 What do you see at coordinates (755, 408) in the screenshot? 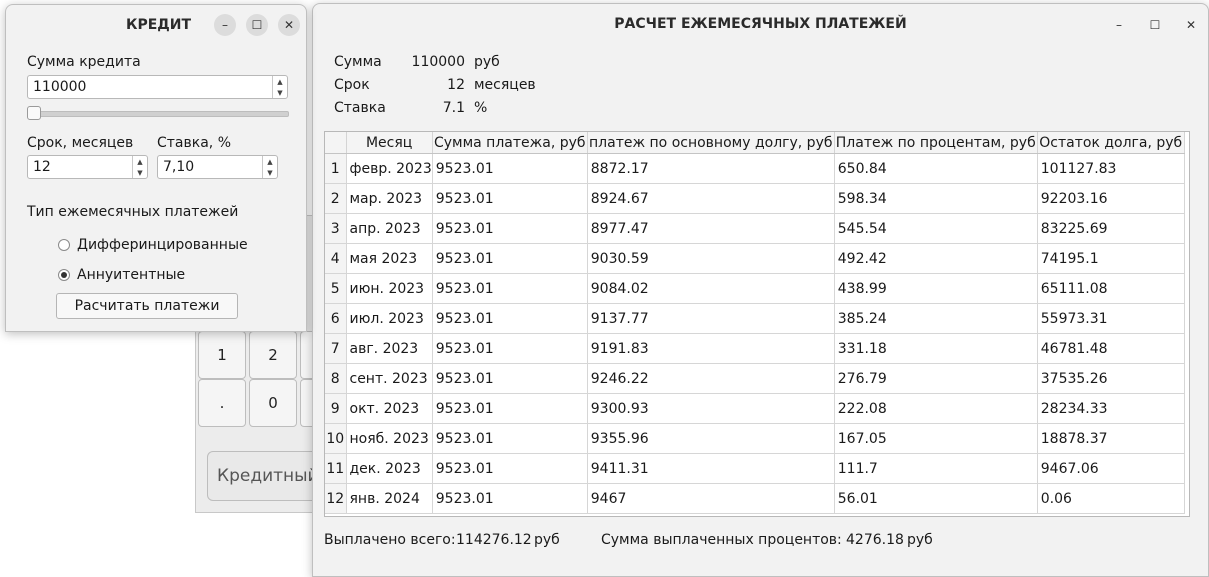
I see `table-row: 9 окт. 2023 9523.01 9300.93 222.08 28234.33` at bounding box center [755, 408].